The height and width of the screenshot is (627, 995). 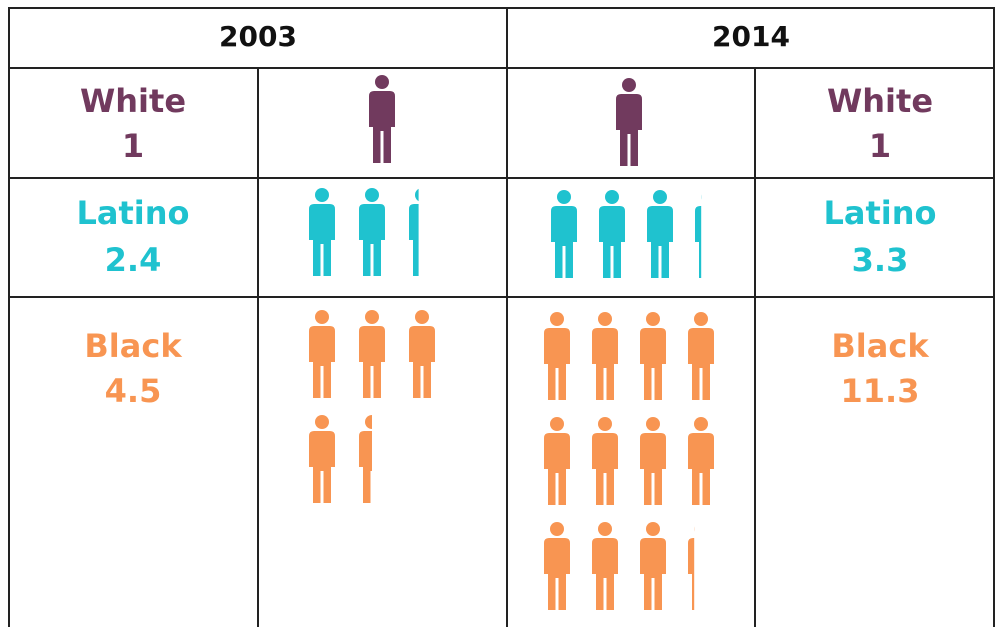 I want to click on column-header: 2003, so click(x=258, y=36).